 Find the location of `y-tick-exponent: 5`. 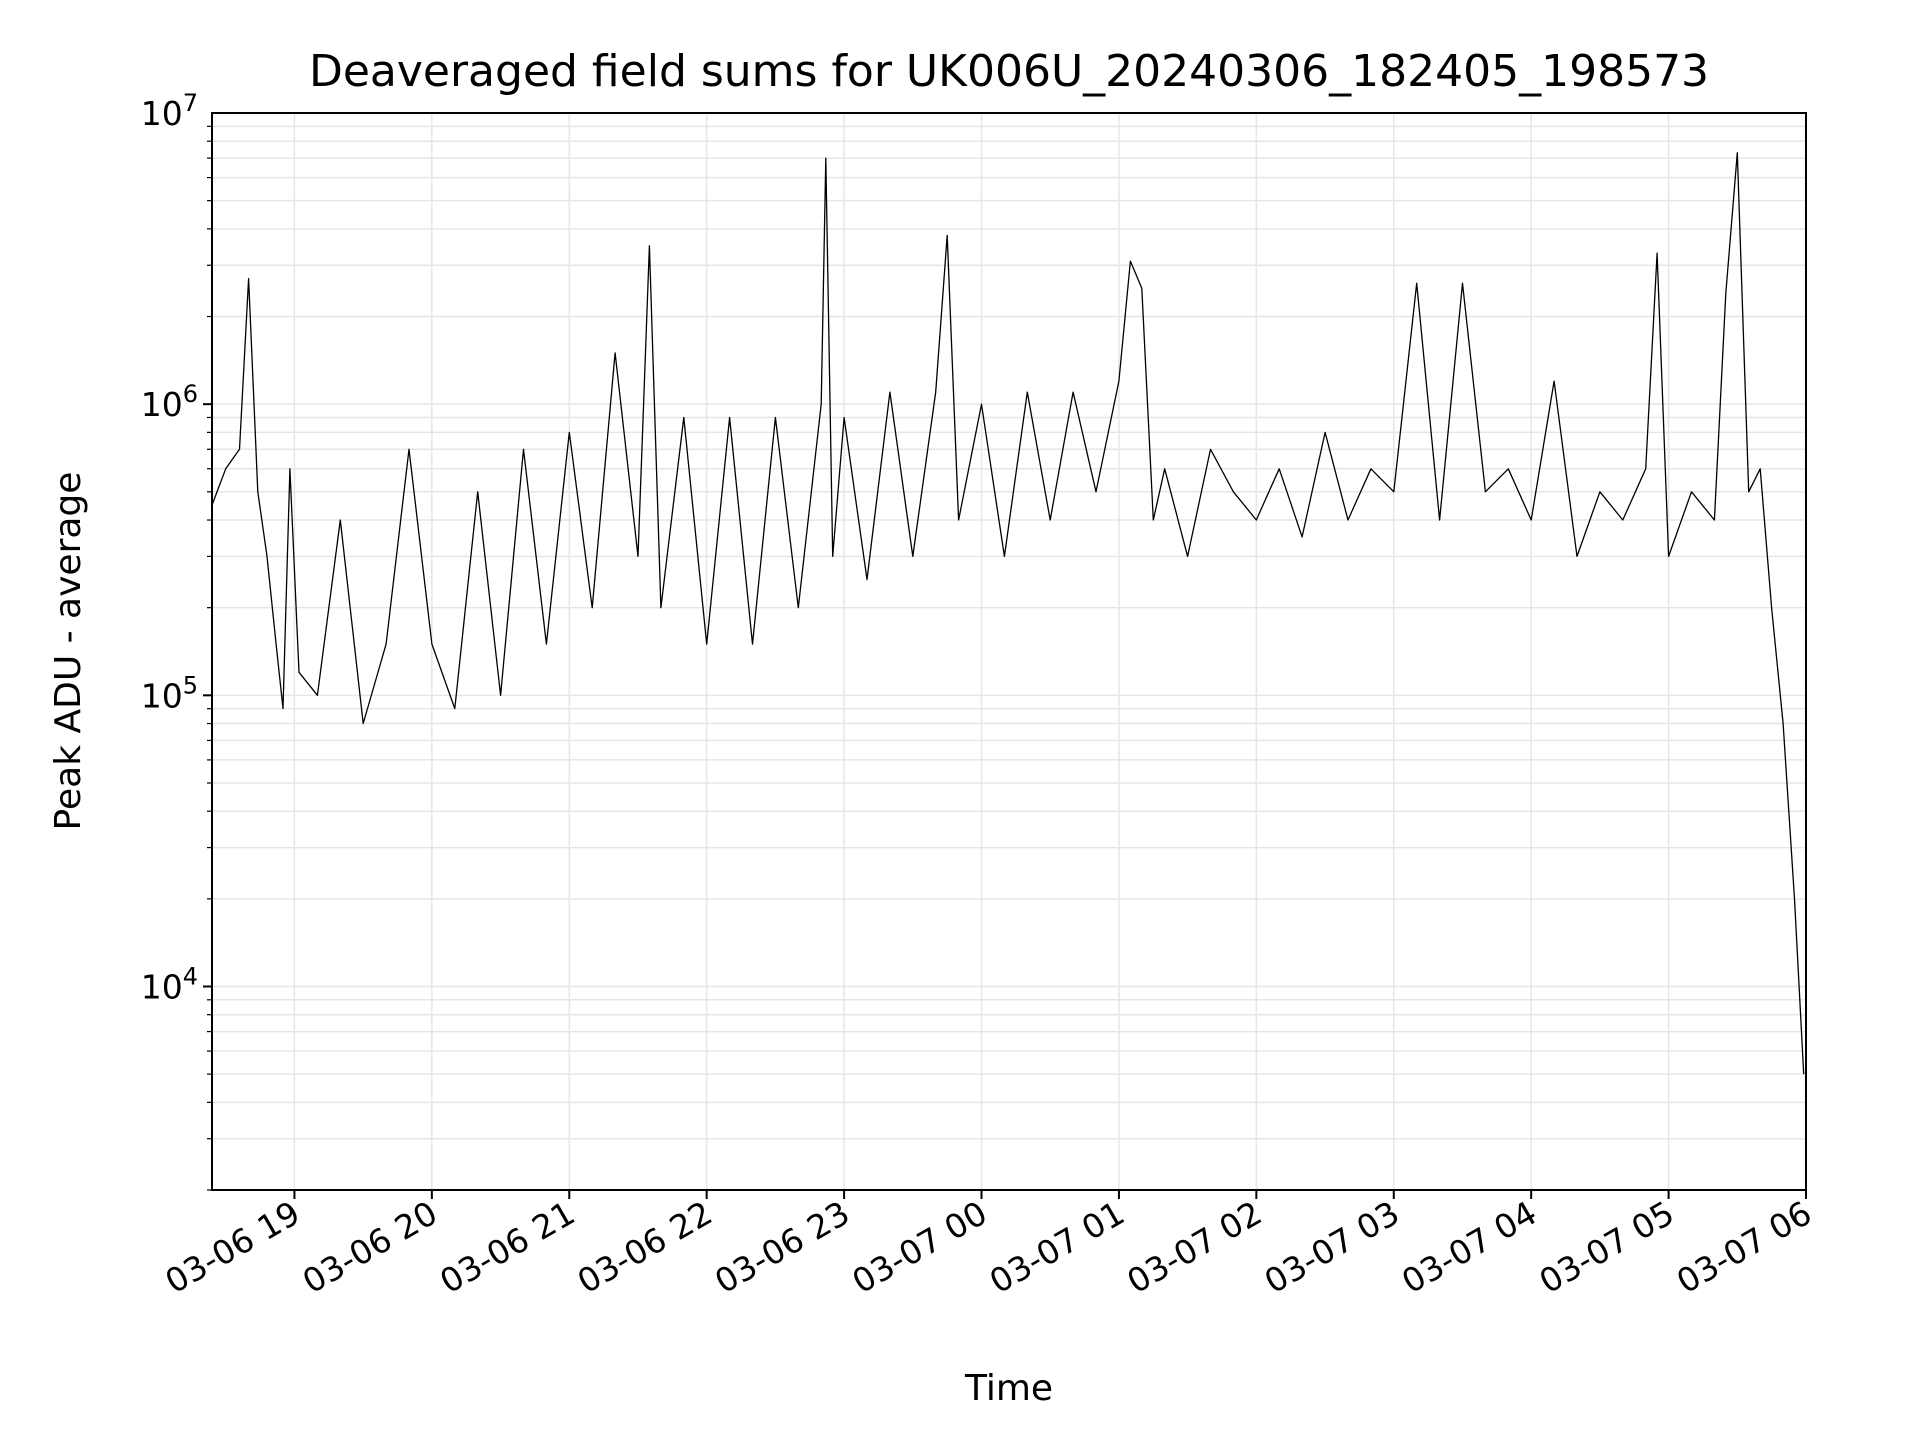

y-tick-exponent: 5 is located at coordinates (190, 685).